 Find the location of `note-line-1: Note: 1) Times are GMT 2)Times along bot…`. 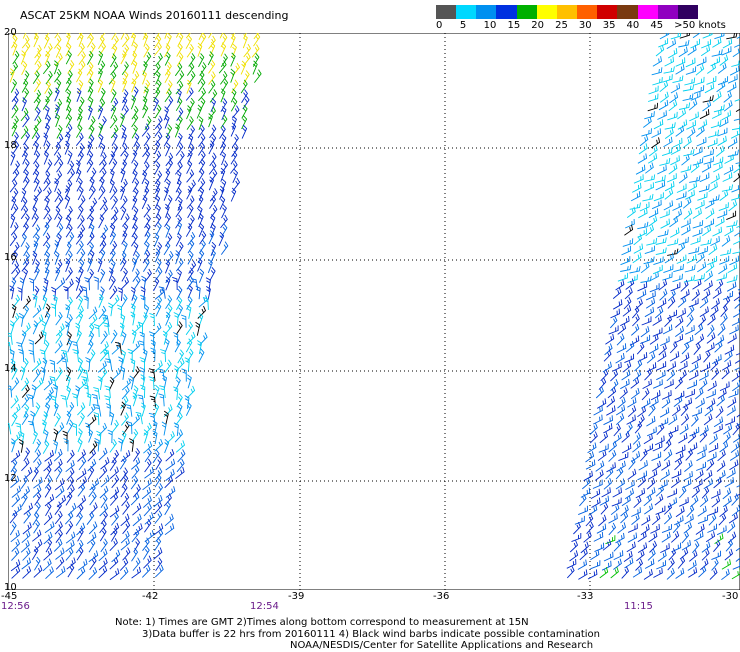

note-line-1: Note: 1) Times are GMT 2)Times along bot… is located at coordinates (357, 623).